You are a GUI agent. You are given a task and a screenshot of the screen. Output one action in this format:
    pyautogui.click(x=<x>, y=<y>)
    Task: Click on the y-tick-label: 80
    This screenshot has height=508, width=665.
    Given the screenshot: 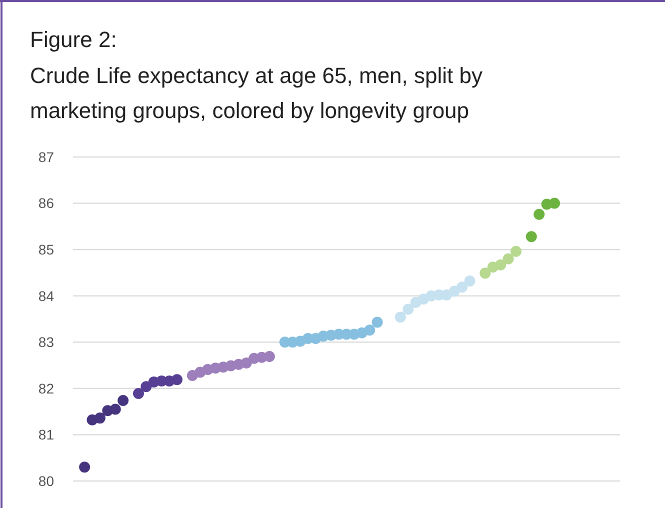 What is the action you would take?
    pyautogui.click(x=46, y=480)
    